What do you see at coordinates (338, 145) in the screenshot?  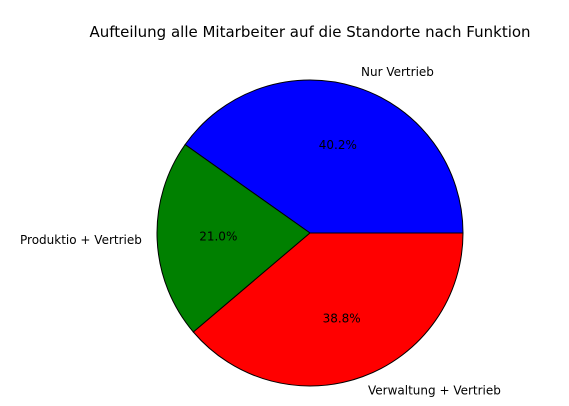 I see `slice-pct-nur-vertrieb: 40.2%` at bounding box center [338, 145].